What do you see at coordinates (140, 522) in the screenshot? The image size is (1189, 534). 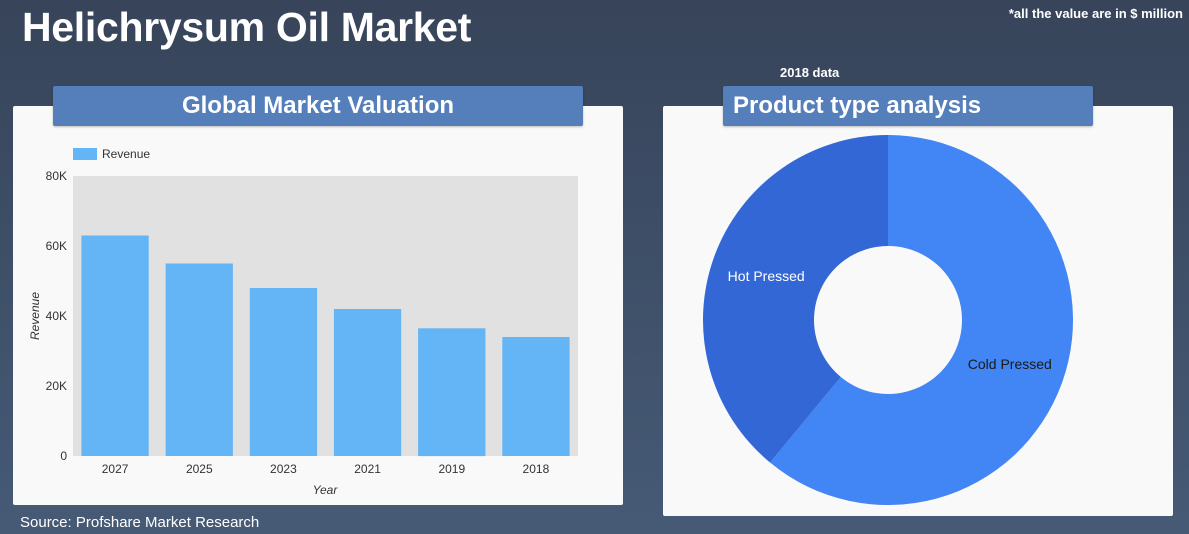 I see `source-note: Source: Profshare Market Research` at bounding box center [140, 522].